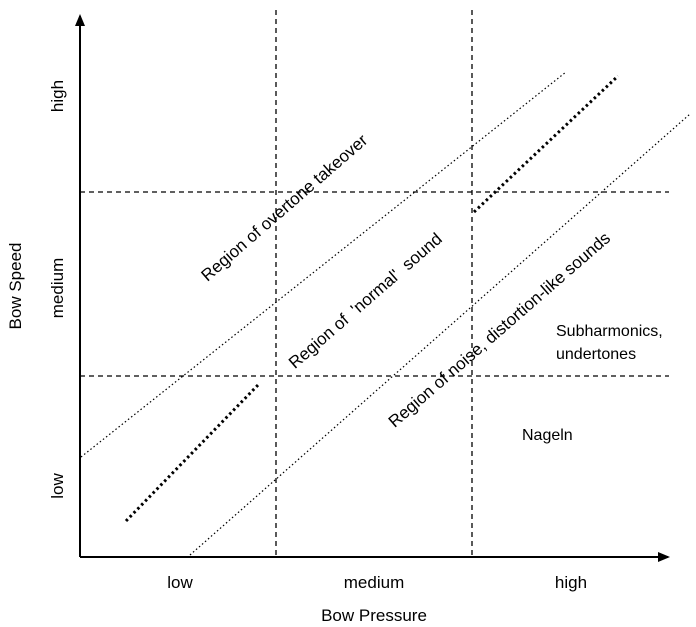 This screenshot has height=627, width=696. Describe the element at coordinates (374, 582) in the screenshot. I see `x-tick-medium: medium` at that location.